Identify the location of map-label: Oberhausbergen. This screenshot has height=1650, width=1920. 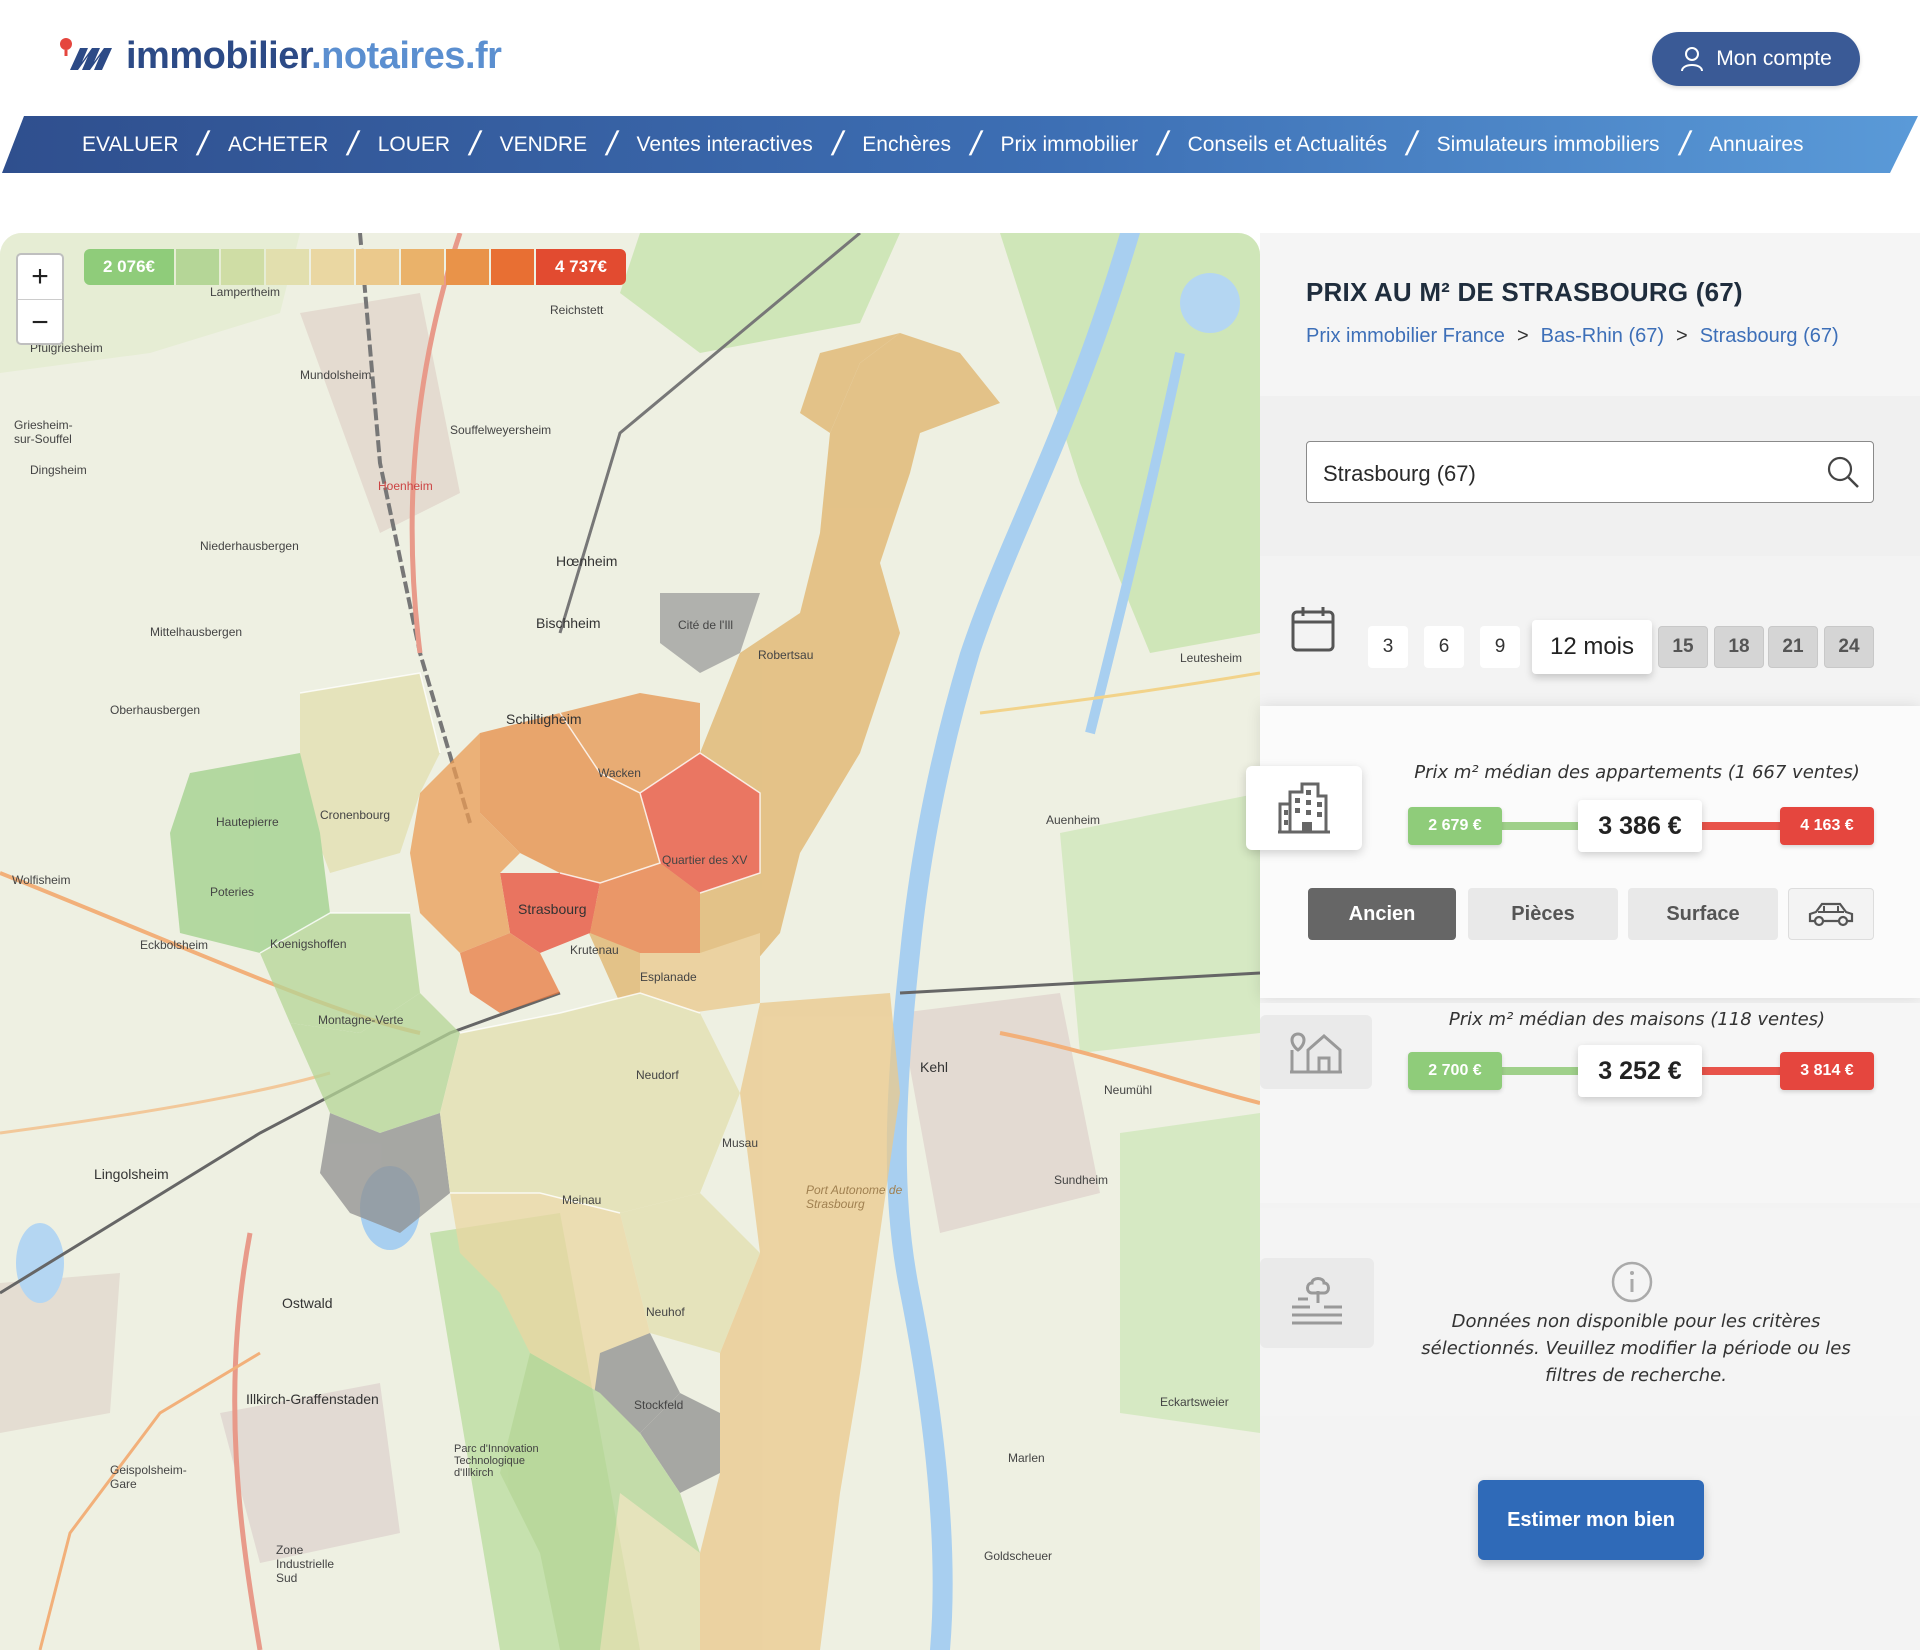
(155, 710).